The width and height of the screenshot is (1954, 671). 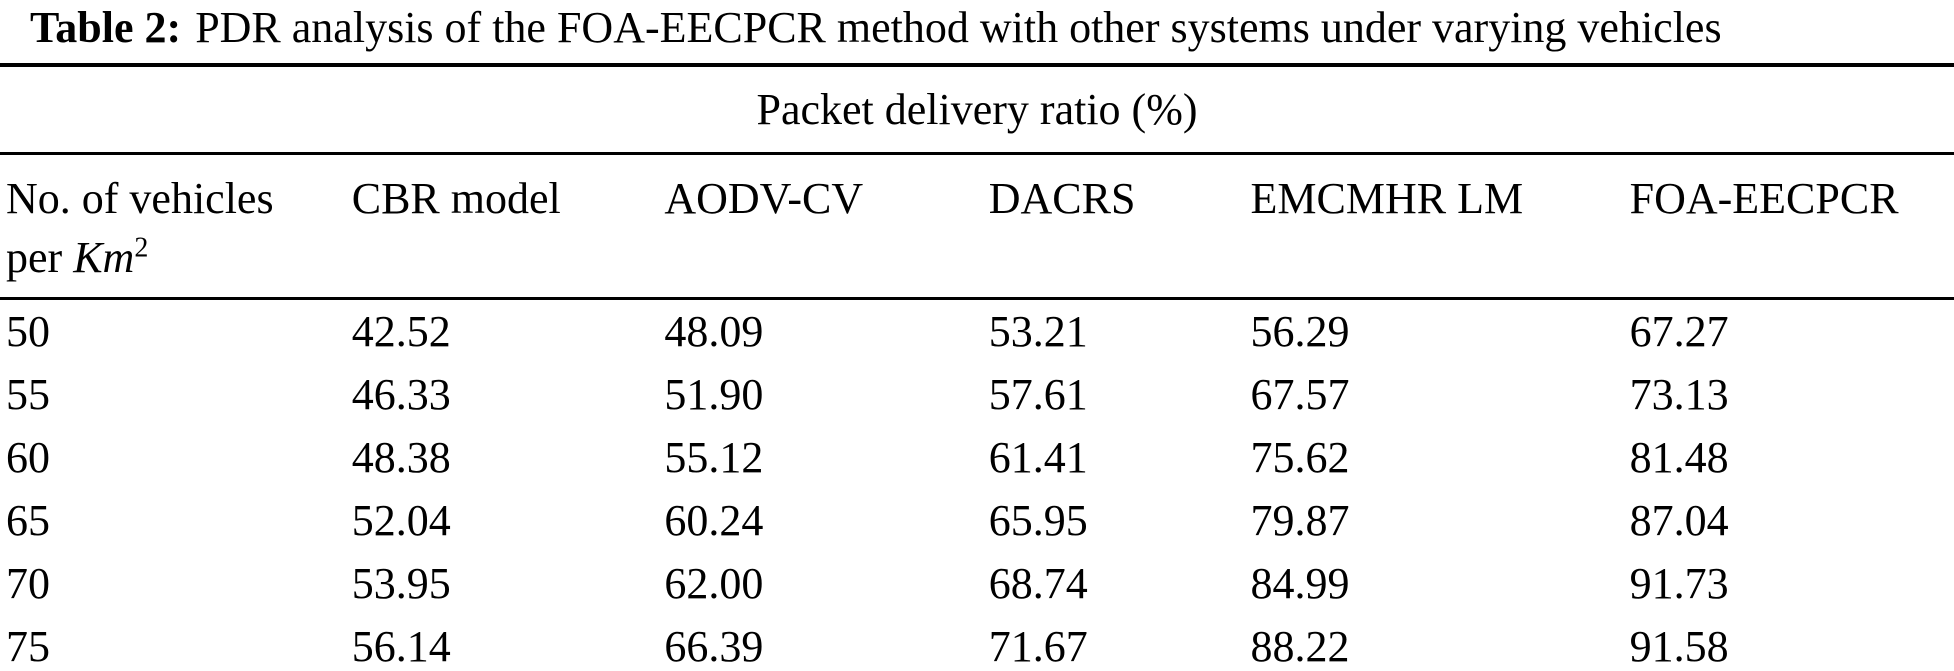 What do you see at coordinates (1038, 520) in the screenshot?
I see `value-cell: 65.95` at bounding box center [1038, 520].